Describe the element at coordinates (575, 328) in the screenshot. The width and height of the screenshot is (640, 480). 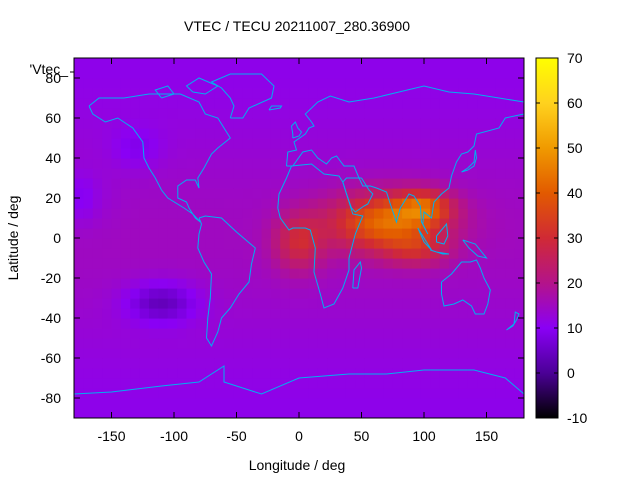
I see `colorbar-tick-label: 10` at that location.